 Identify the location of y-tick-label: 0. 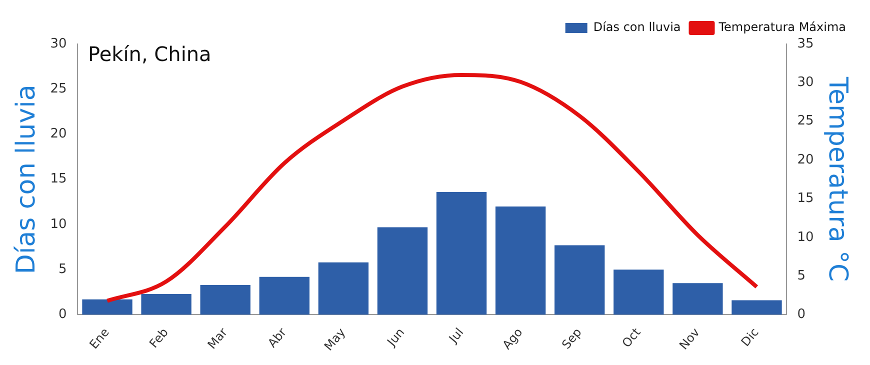
(62, 314).